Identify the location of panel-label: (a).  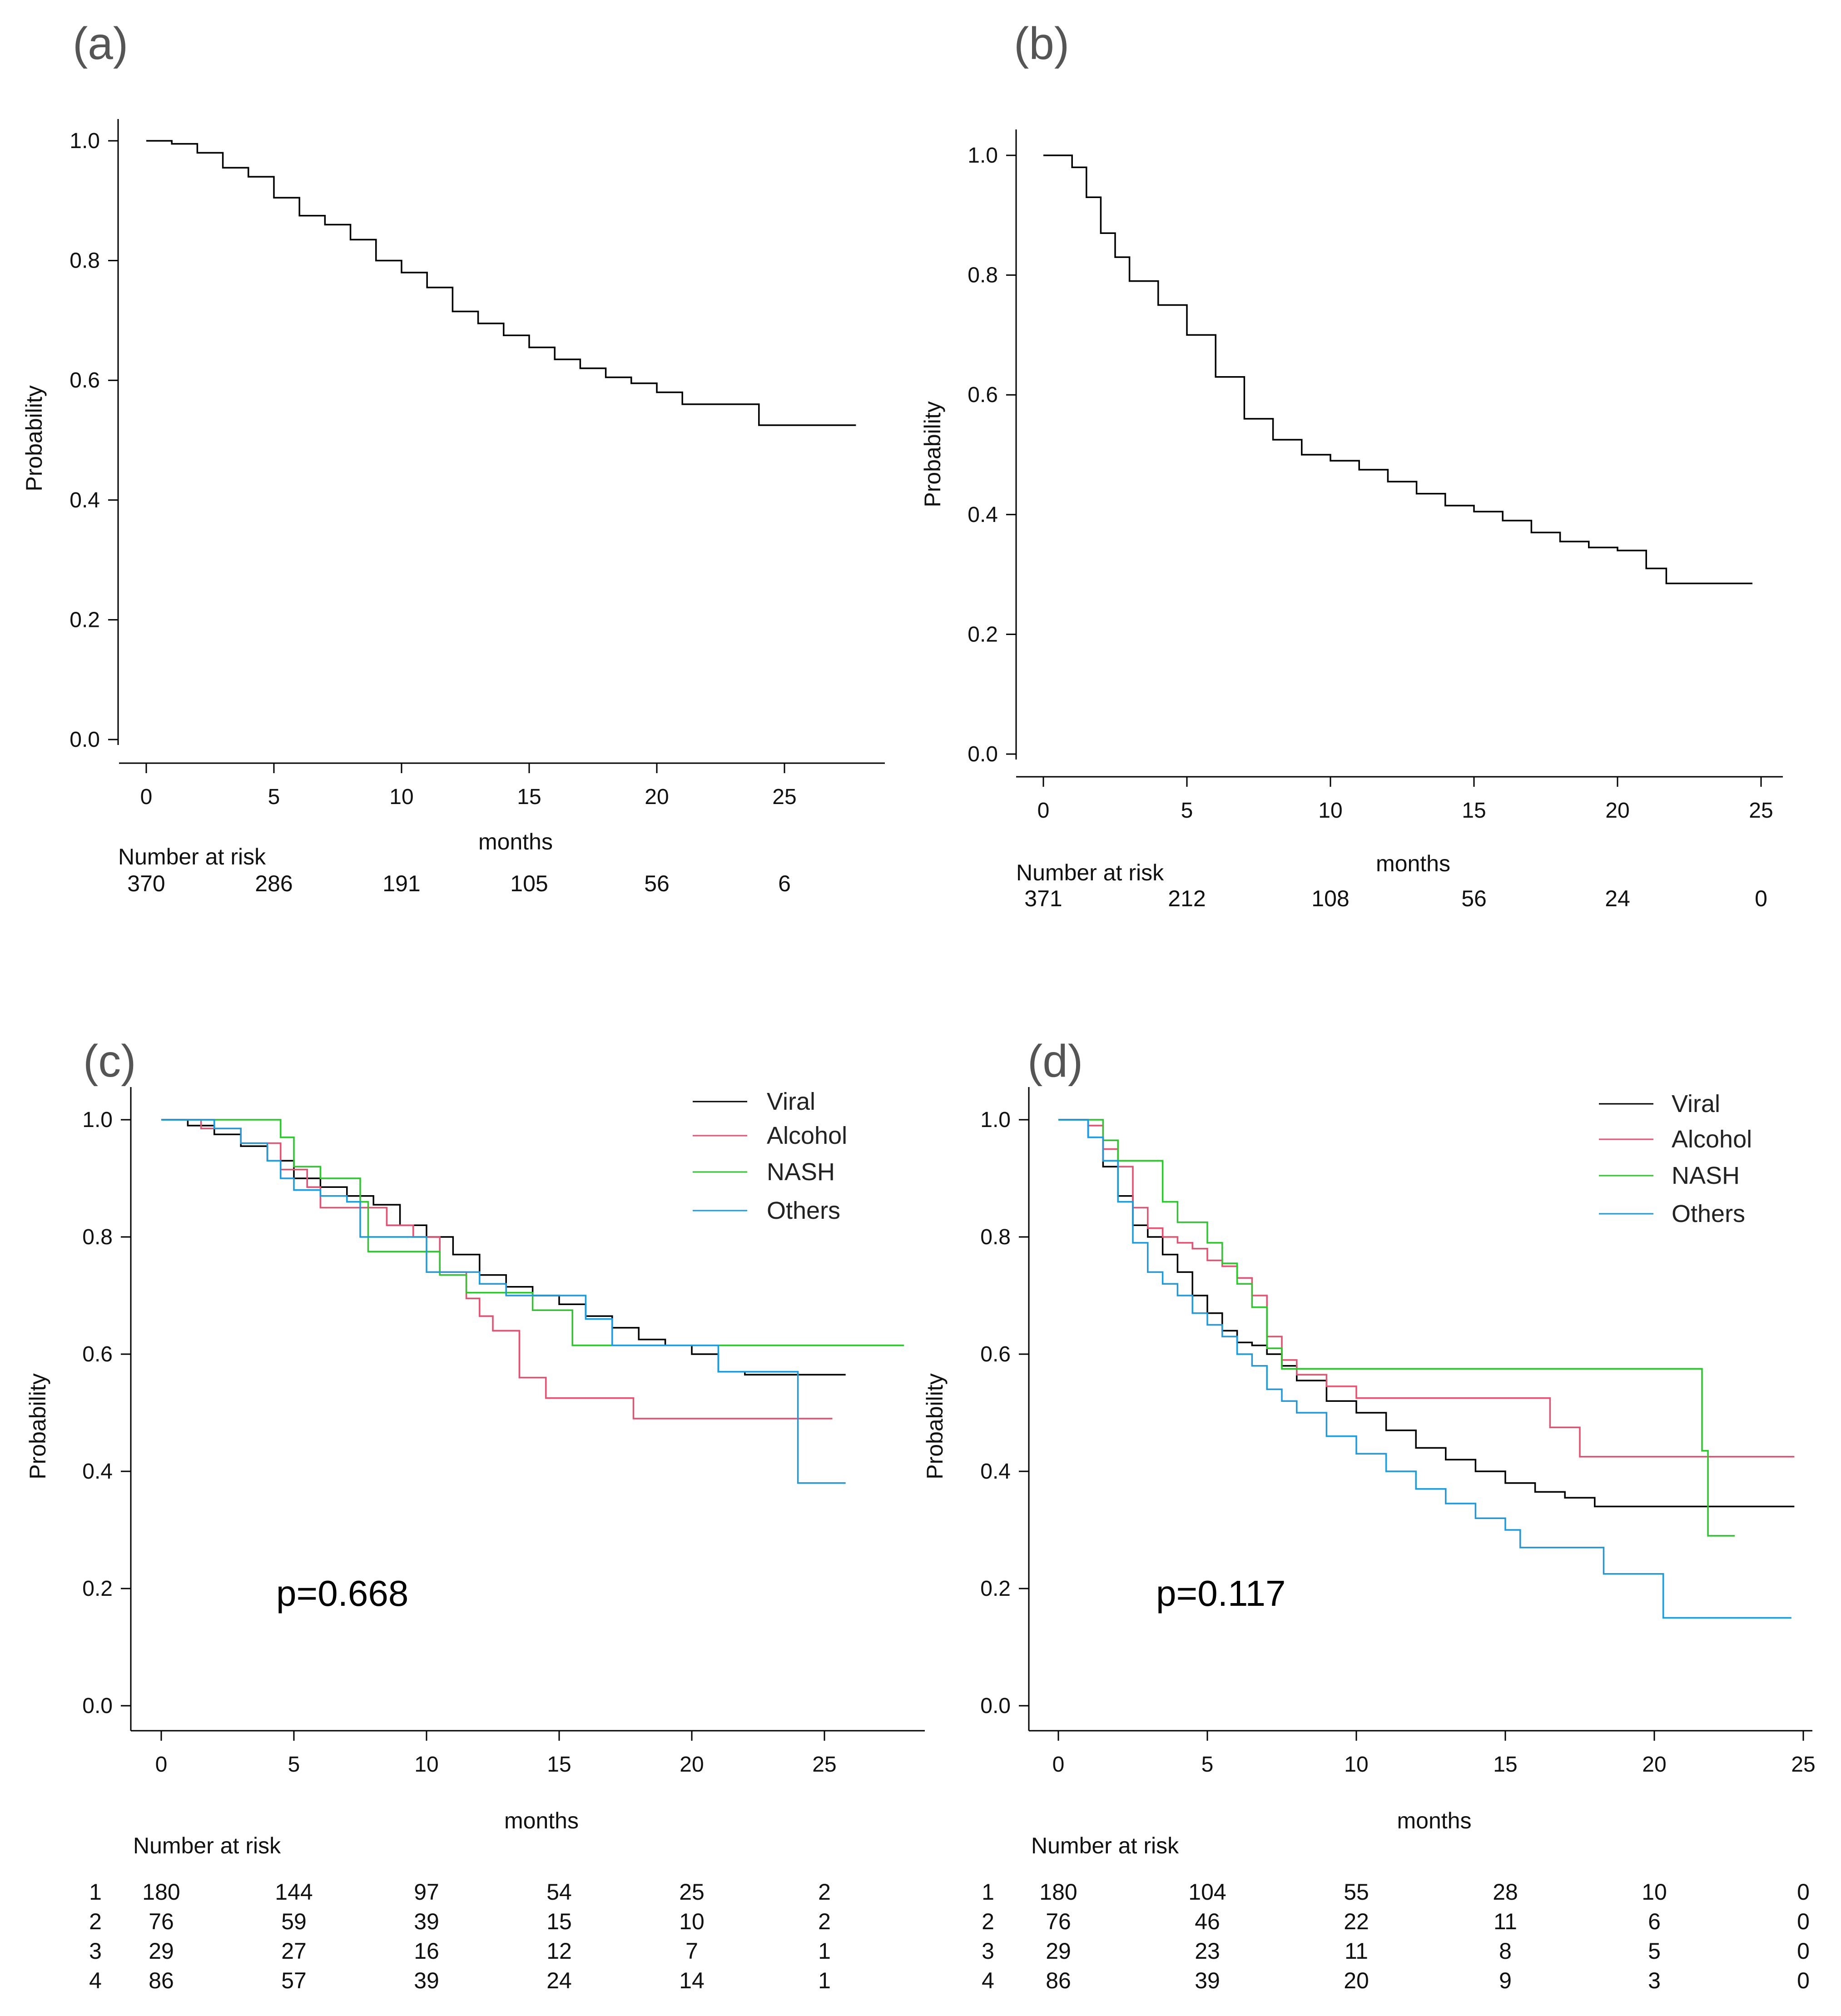
(100, 43).